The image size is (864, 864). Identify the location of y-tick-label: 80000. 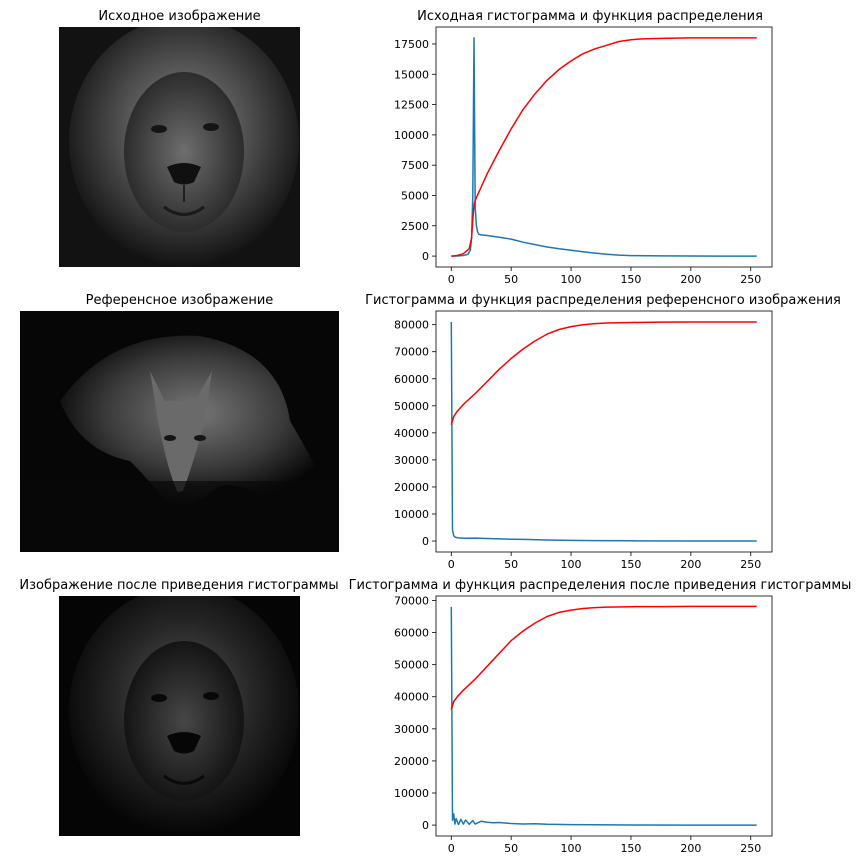
(411, 325).